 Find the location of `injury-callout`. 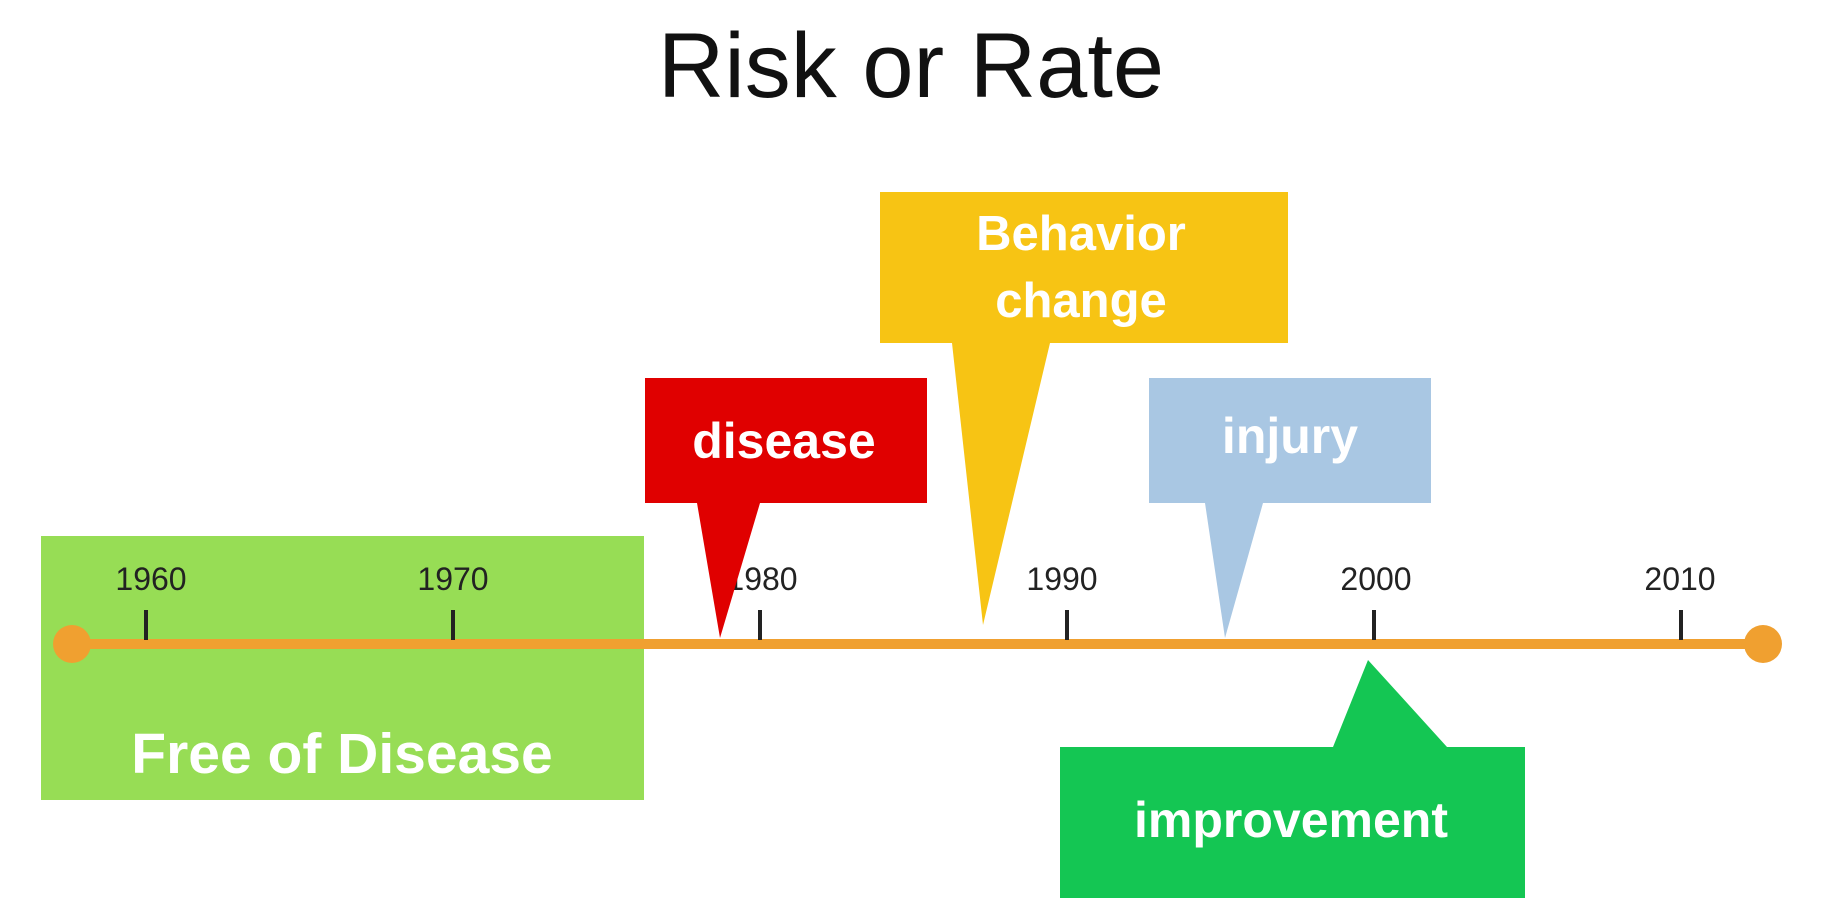

injury-callout is located at coordinates (1290, 508).